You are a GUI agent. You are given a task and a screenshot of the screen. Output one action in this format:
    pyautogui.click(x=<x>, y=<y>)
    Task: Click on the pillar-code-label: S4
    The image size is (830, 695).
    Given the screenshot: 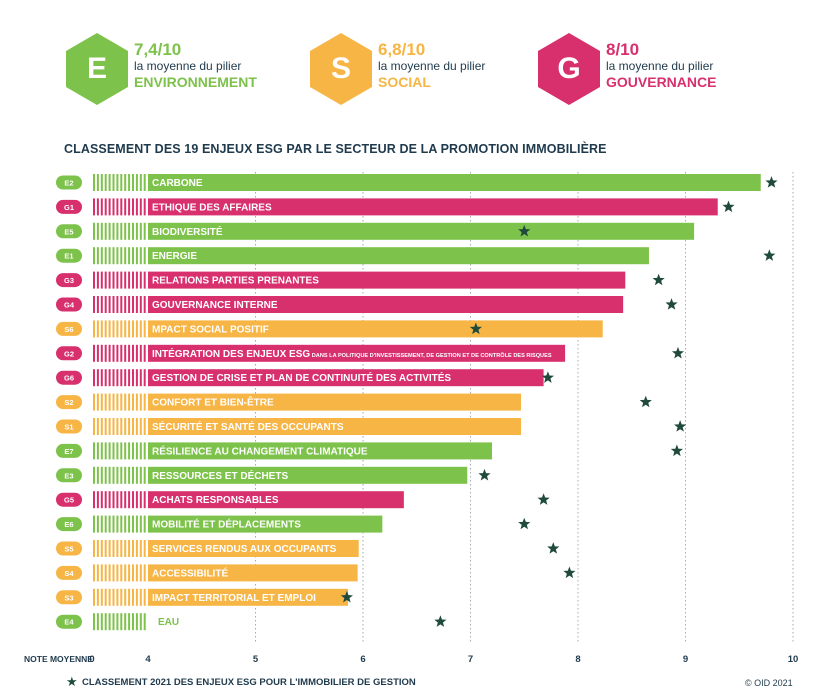 What is the action you would take?
    pyautogui.click(x=69, y=573)
    